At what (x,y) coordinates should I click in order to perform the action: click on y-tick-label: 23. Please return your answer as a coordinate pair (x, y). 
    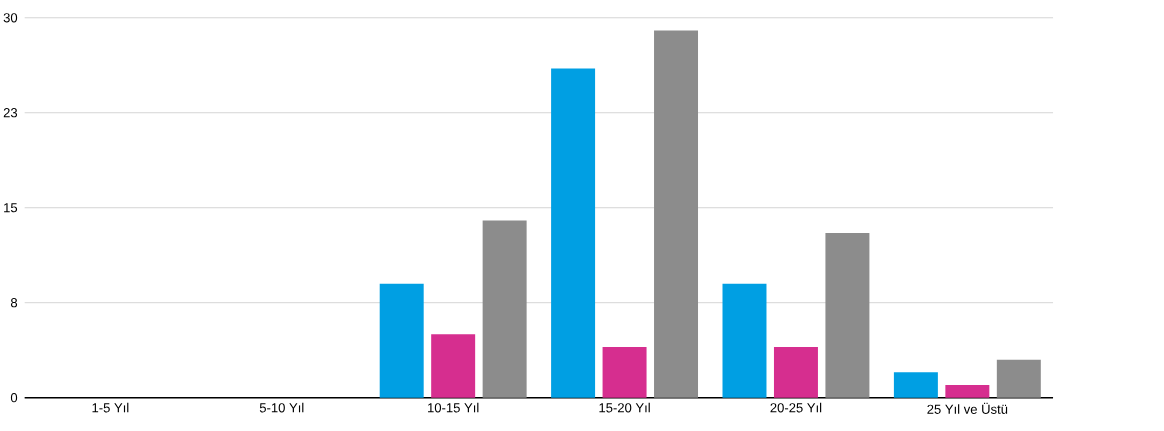
    Looking at the image, I should click on (10, 112).